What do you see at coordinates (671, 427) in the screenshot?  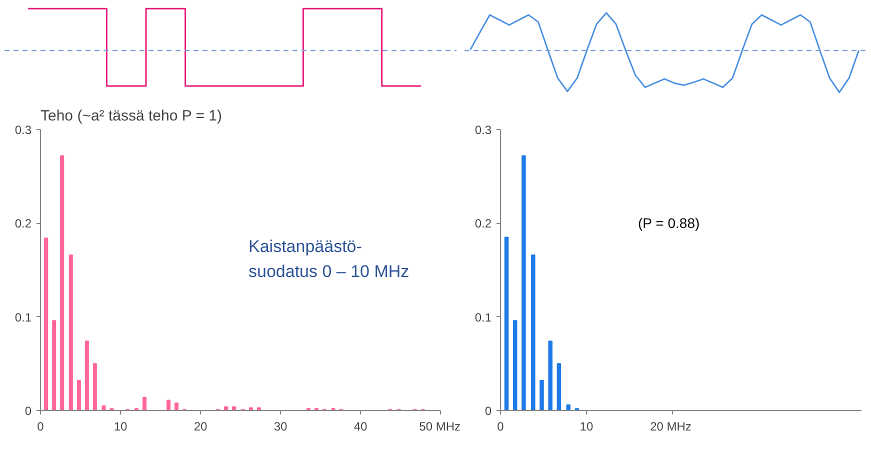 I see `x-tick-label: 20 MHz` at bounding box center [671, 427].